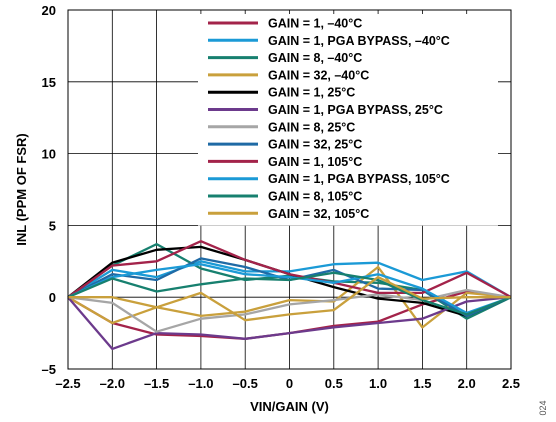 Image resolution: width=556 pixels, height=422 pixels. I want to click on x-tick-label: –0.5, so click(245, 383).